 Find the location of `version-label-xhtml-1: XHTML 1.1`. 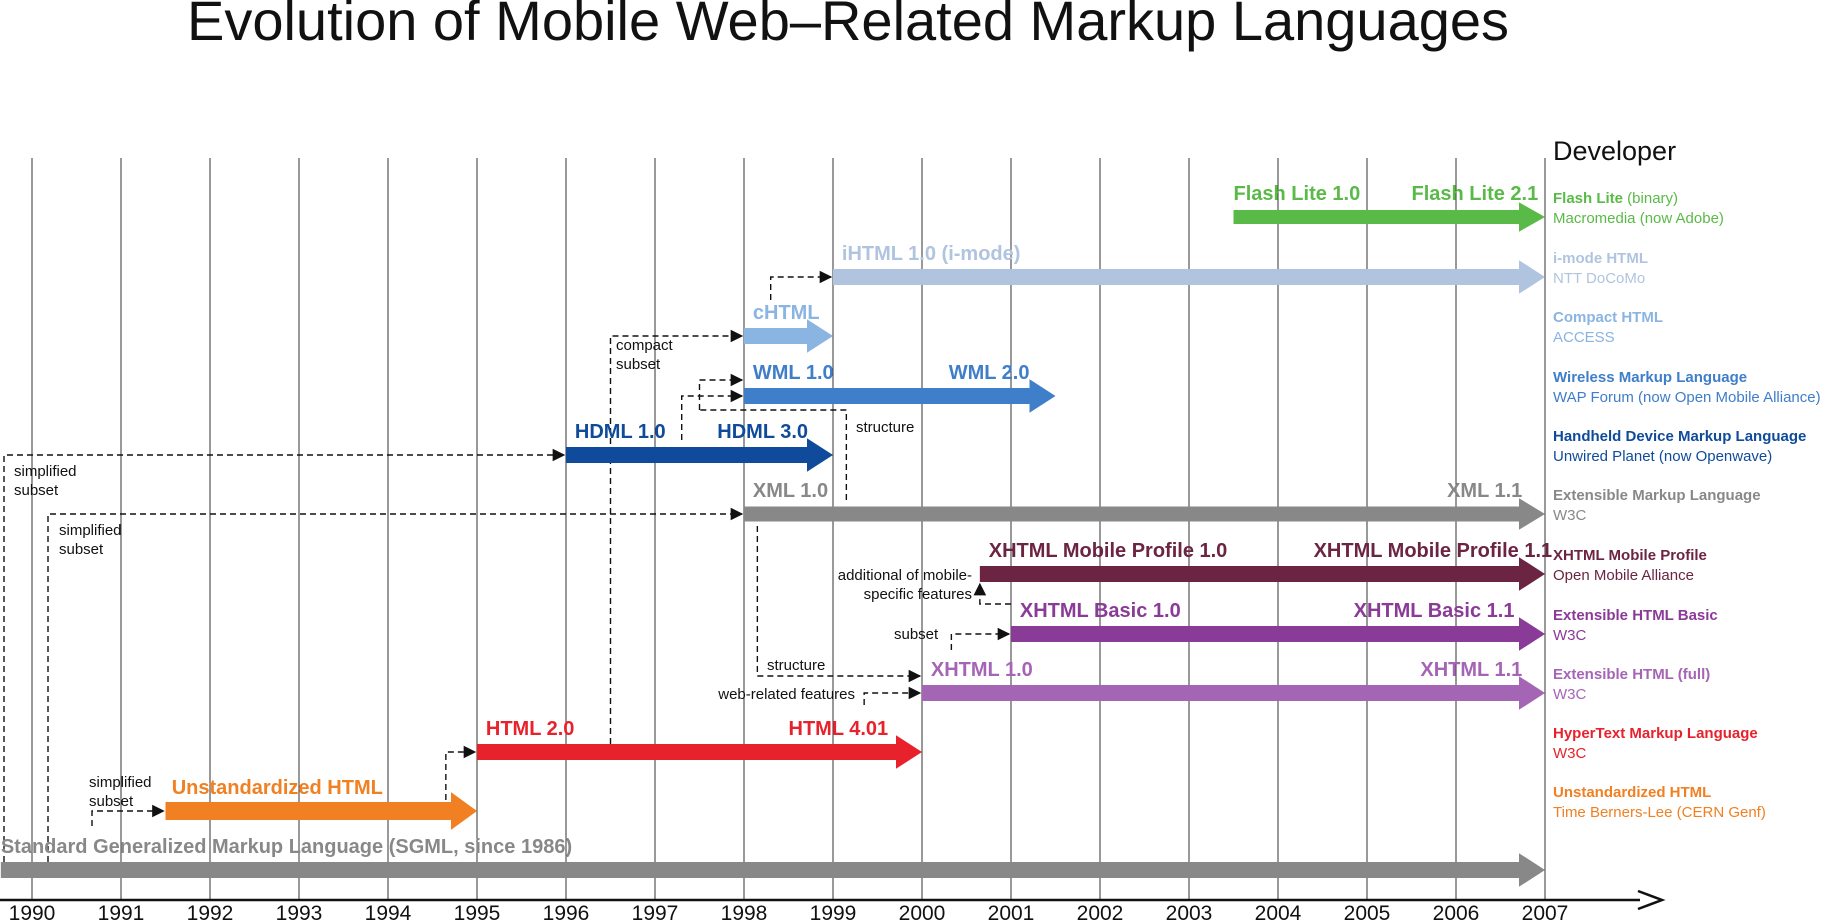

version-label-xhtml-1: XHTML 1.1 is located at coordinates (1471, 670).